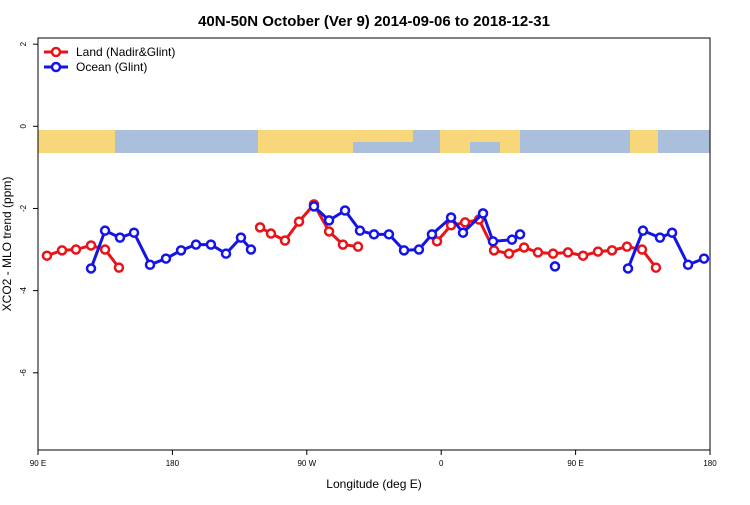  Describe the element at coordinates (23, 373) in the screenshot. I see `y-tick-label: -6` at that location.